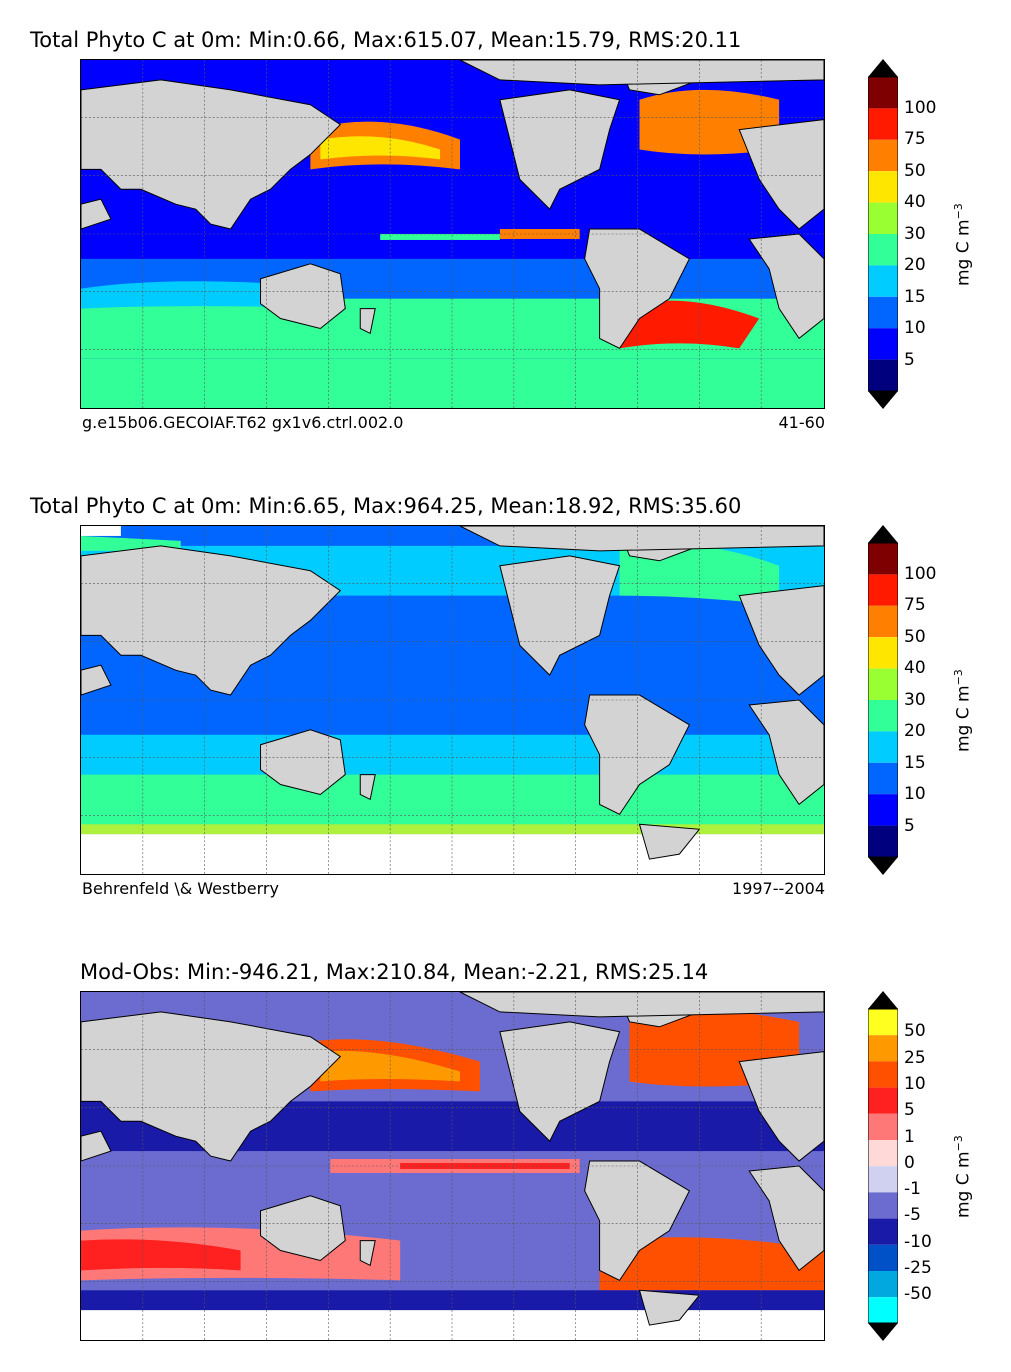 The image size is (1011, 1372). What do you see at coordinates (918, 1268) in the screenshot?
I see `colorbar-tick: -25` at bounding box center [918, 1268].